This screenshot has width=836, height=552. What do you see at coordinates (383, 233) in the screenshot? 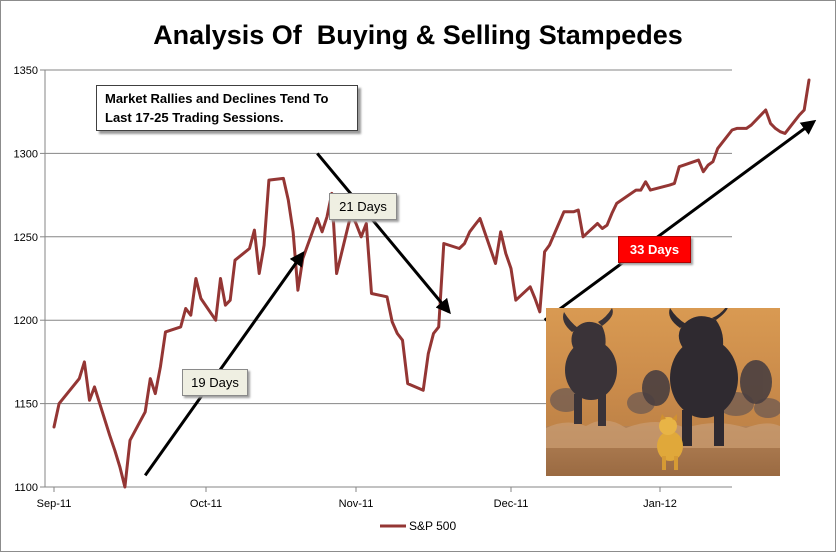
I see `arrow-decline-21-days` at bounding box center [383, 233].